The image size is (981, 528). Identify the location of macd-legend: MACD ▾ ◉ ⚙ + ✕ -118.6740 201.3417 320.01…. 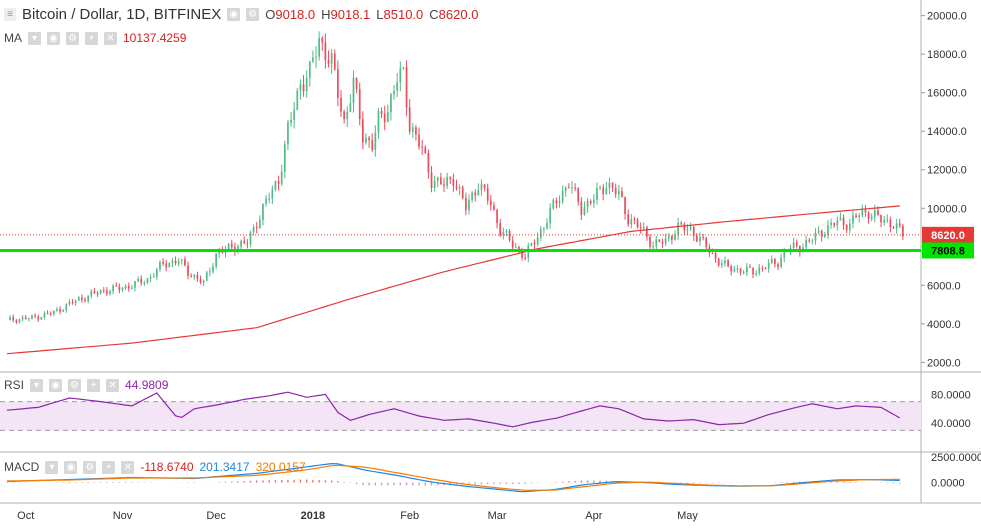
(155, 467).